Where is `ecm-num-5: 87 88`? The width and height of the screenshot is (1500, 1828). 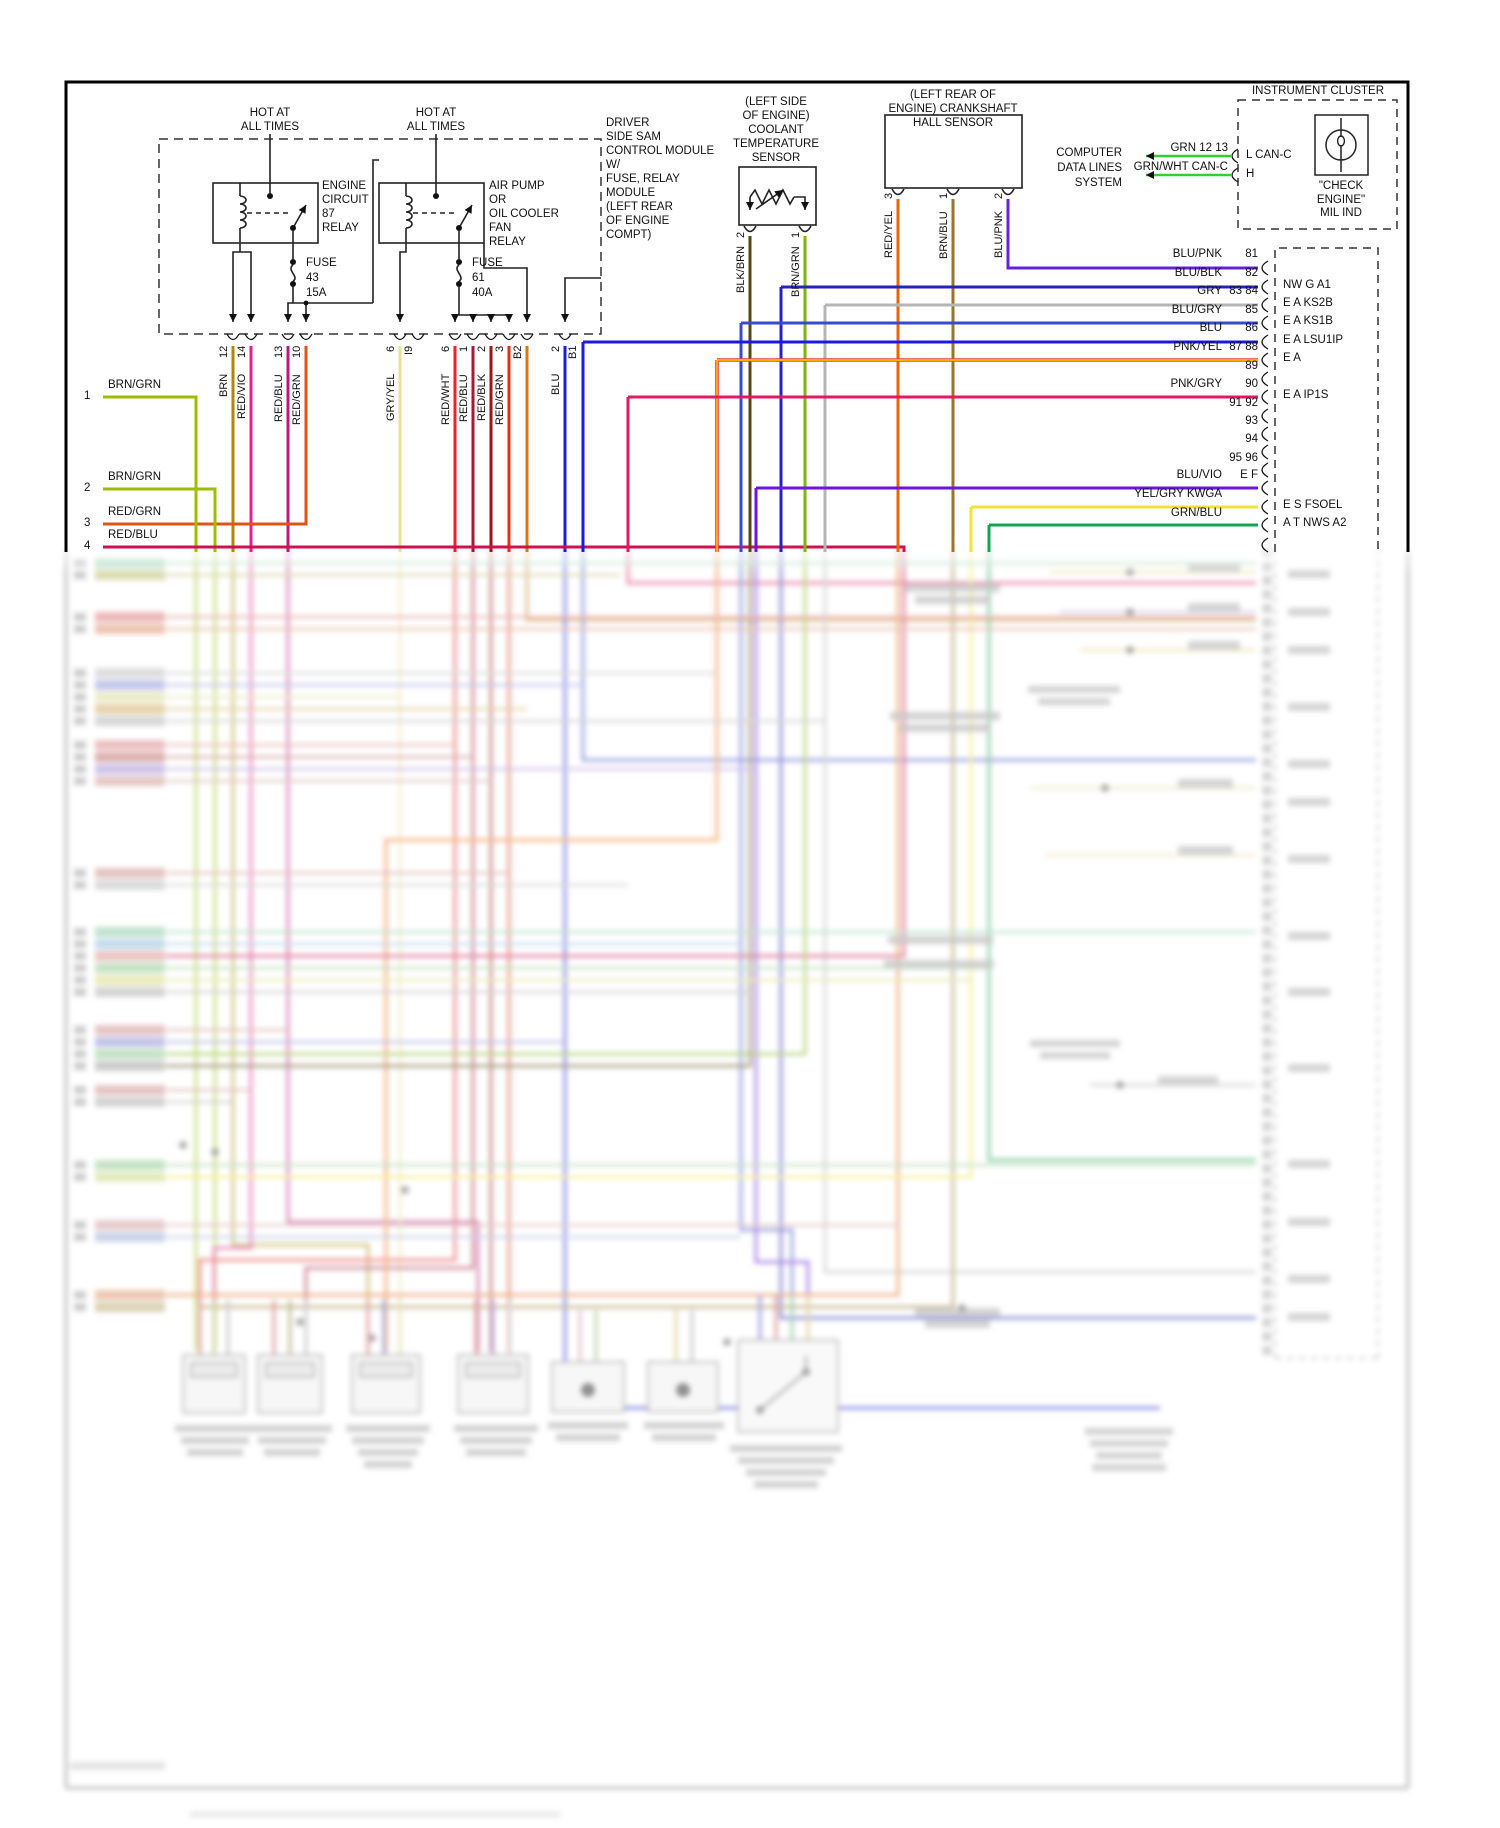 ecm-num-5: 87 88 is located at coordinates (1243, 347).